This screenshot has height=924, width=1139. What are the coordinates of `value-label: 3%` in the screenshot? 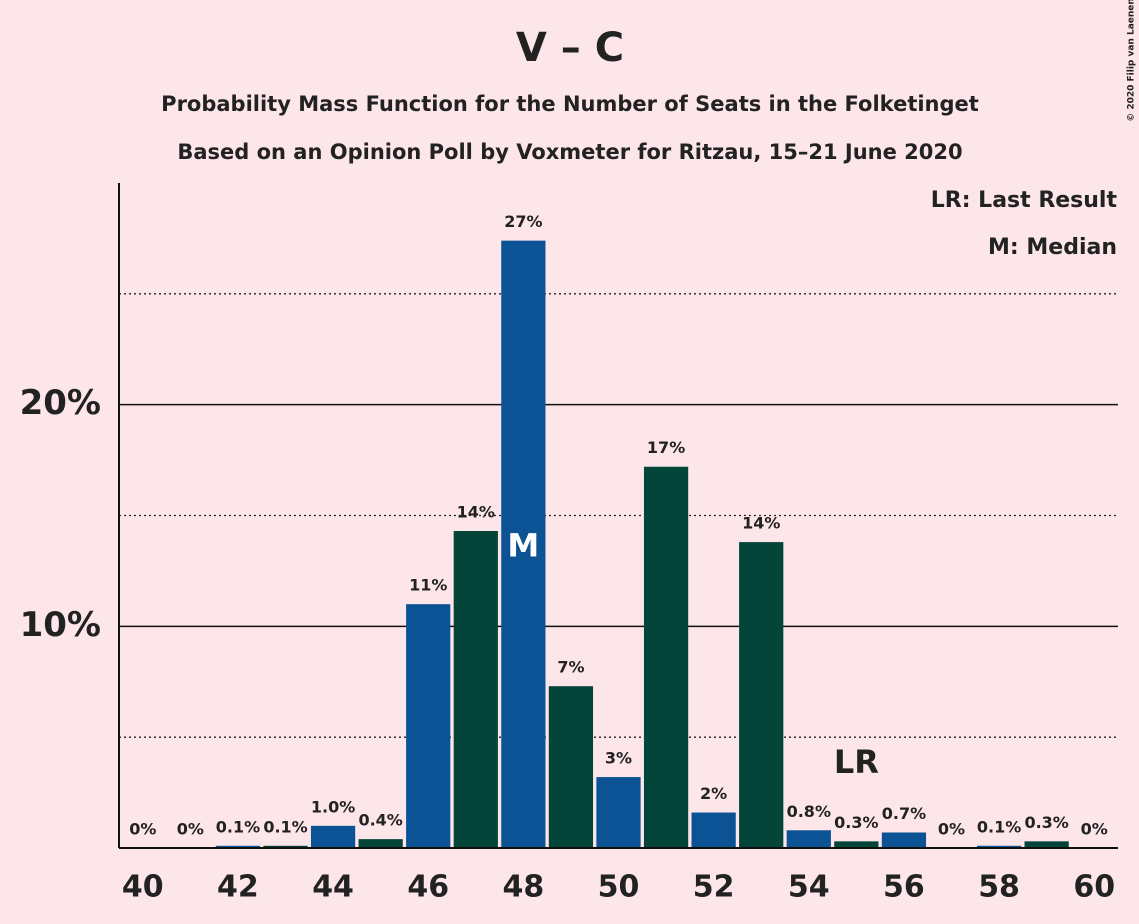 It's located at (618, 758).